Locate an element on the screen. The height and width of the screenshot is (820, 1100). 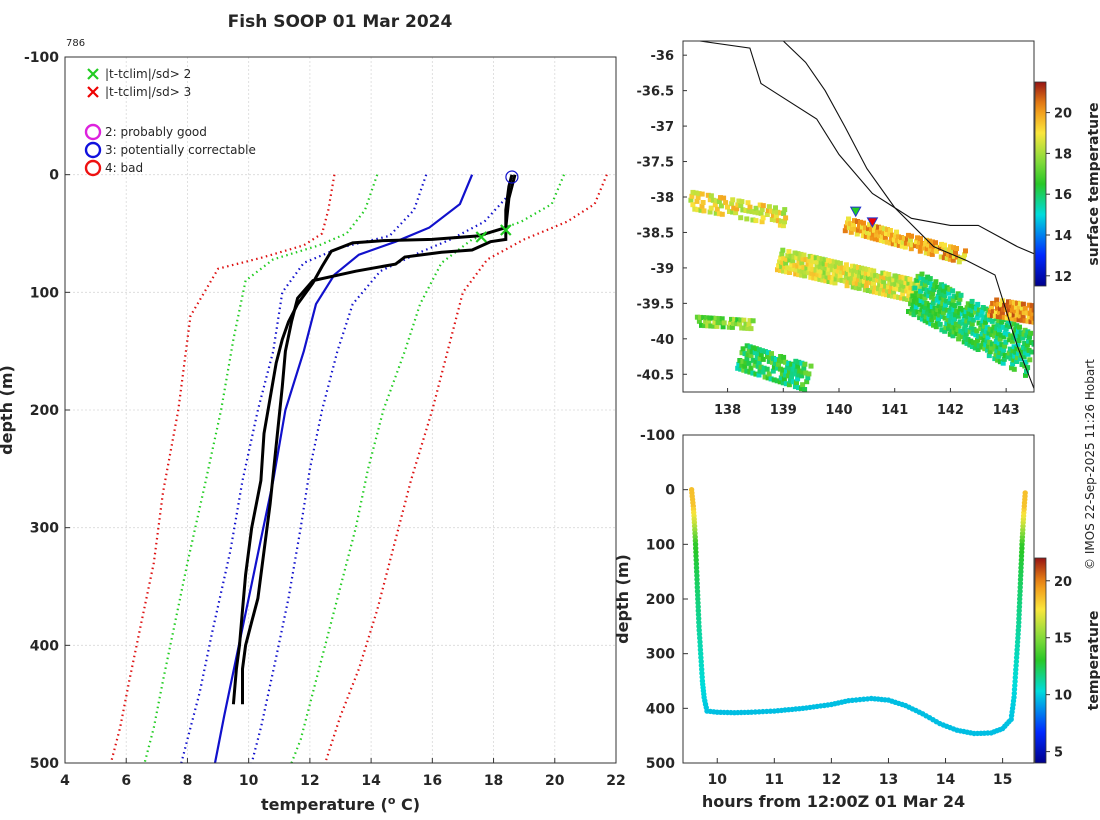
bottom-x-tick-label: 15 is located at coordinates (1002, 780).